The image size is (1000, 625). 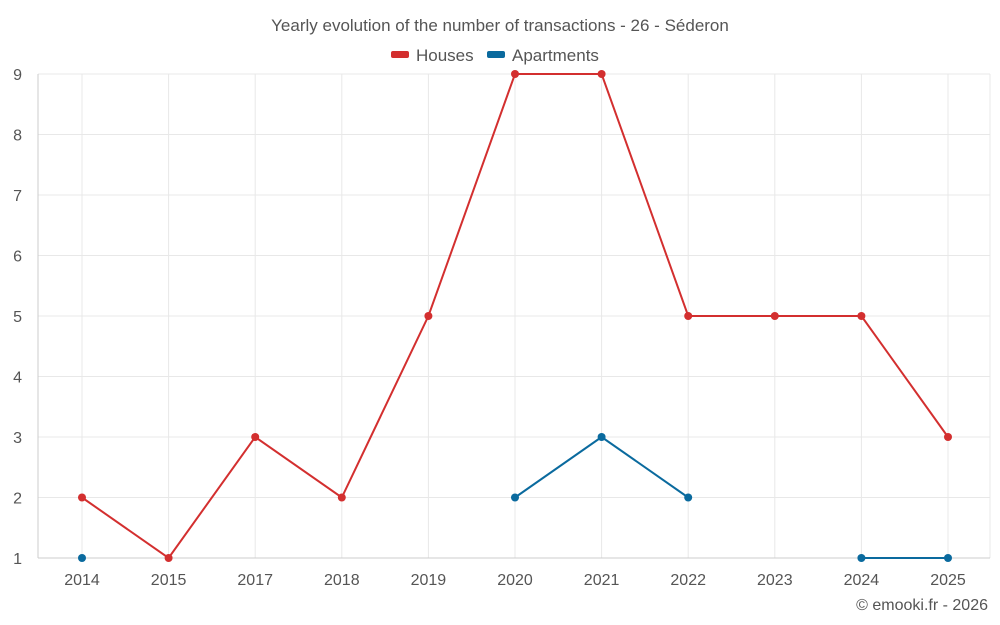 What do you see at coordinates (862, 580) in the screenshot?
I see `x-tick-label: 2024` at bounding box center [862, 580].